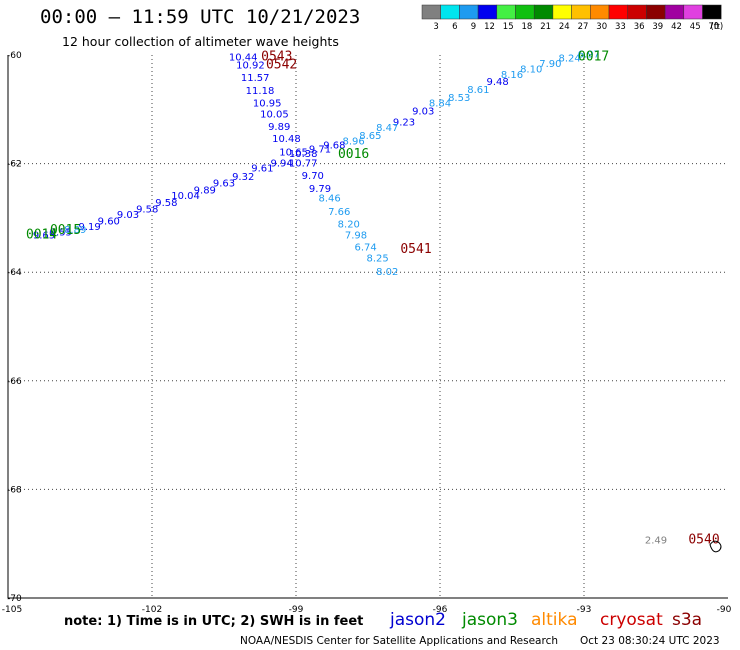 Image resolution: width=740 pixels, height=650 pixels. What do you see at coordinates (274, 114) in the screenshot?
I see `swh-value-label: 10.05` at bounding box center [274, 114].